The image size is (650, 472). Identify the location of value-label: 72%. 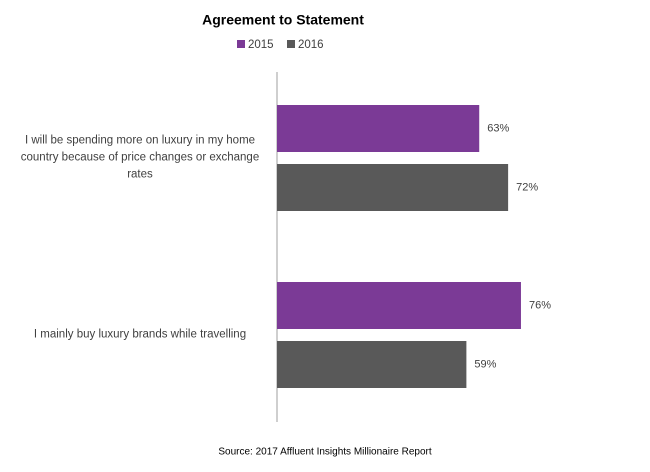
(527, 187).